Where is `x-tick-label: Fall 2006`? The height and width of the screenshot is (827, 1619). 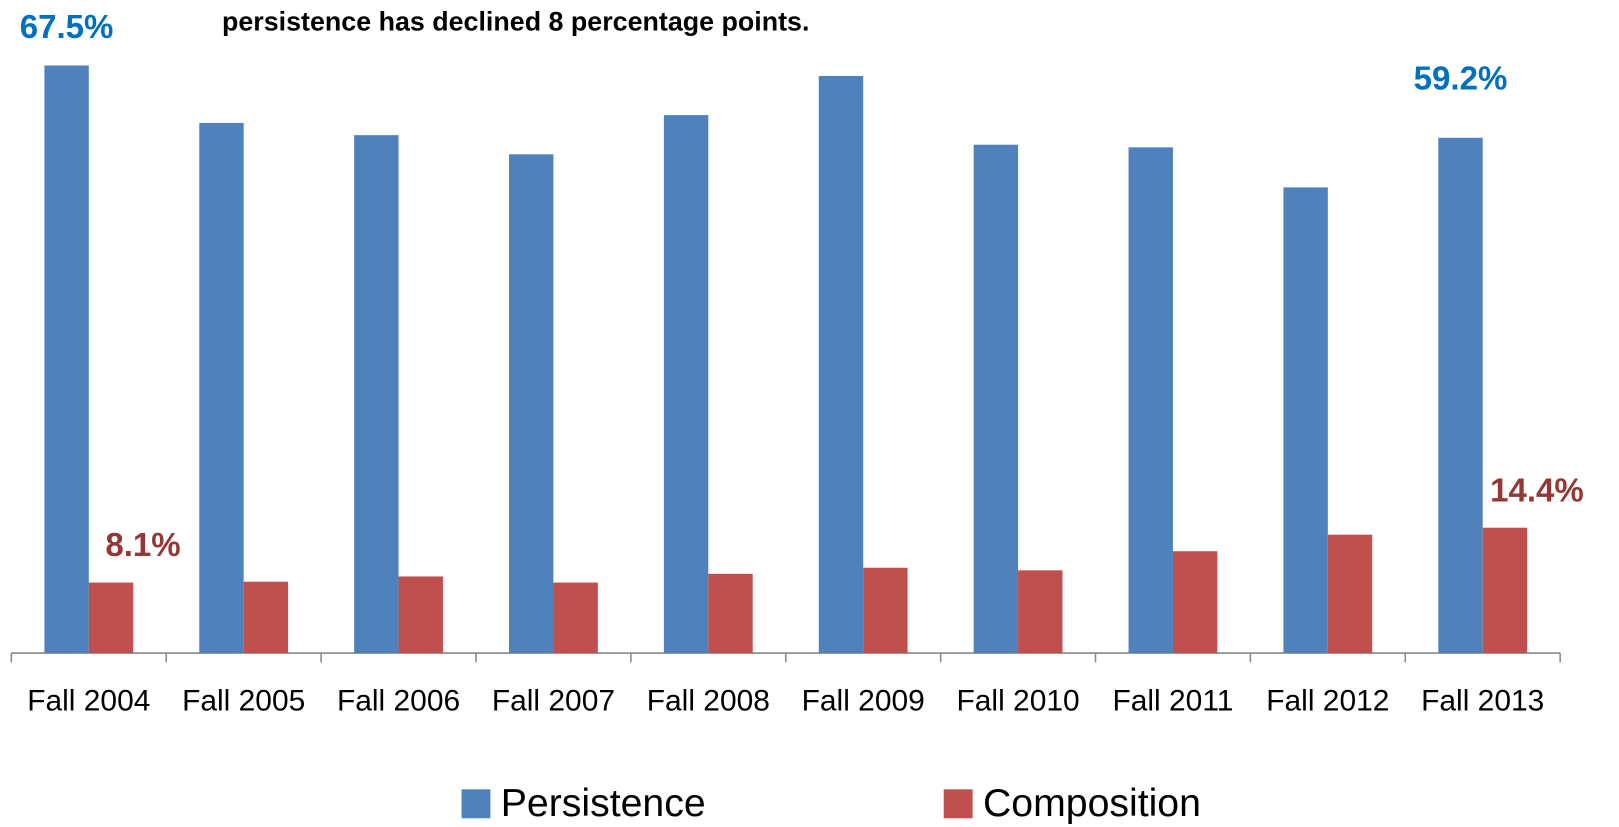
x-tick-label: Fall 2006 is located at coordinates (398, 701).